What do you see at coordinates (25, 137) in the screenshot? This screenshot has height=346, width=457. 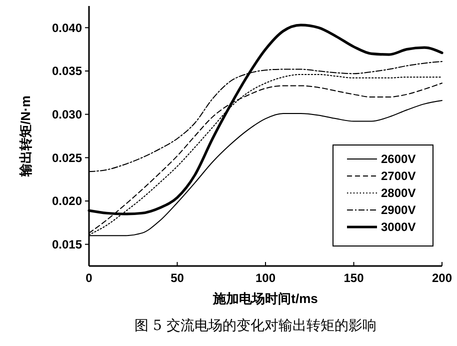 I see `y-axis-title: 输出转矩/N·m` at bounding box center [25, 137].